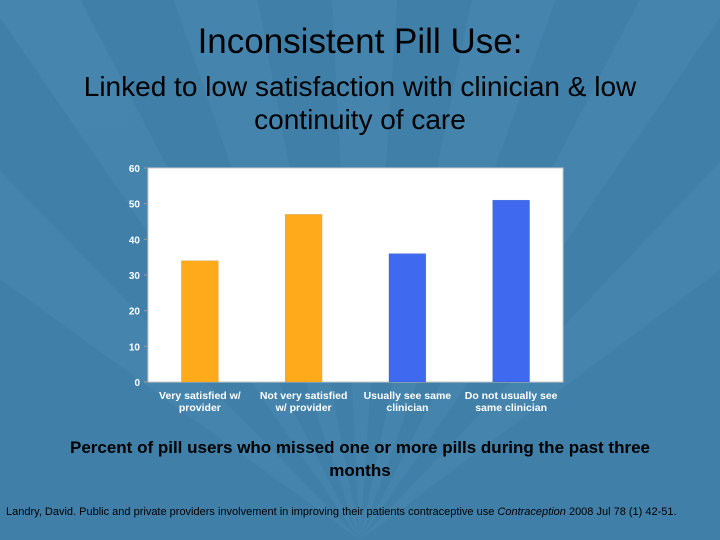  I want to click on bar-value-label: 47, so click(304, 202).